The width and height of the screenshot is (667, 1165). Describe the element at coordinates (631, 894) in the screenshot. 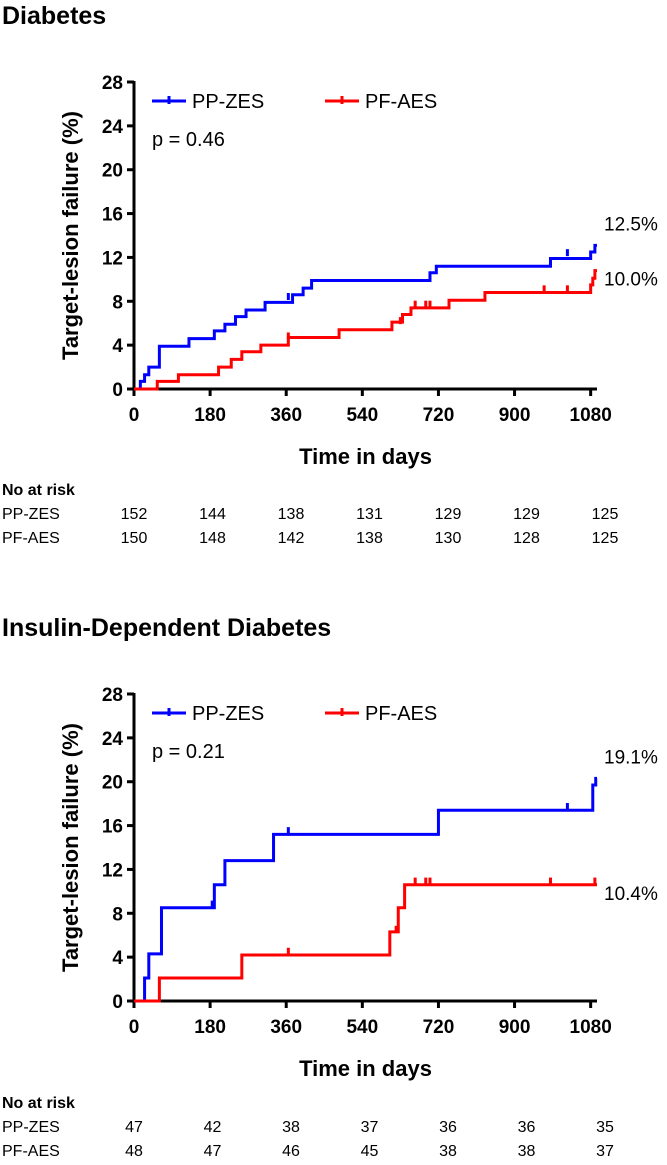

I see `end-label: 10.4%` at that location.